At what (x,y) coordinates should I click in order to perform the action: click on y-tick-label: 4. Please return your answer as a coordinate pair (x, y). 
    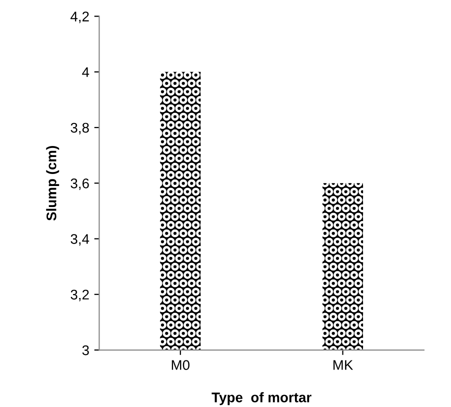
    Looking at the image, I should click on (86, 72).